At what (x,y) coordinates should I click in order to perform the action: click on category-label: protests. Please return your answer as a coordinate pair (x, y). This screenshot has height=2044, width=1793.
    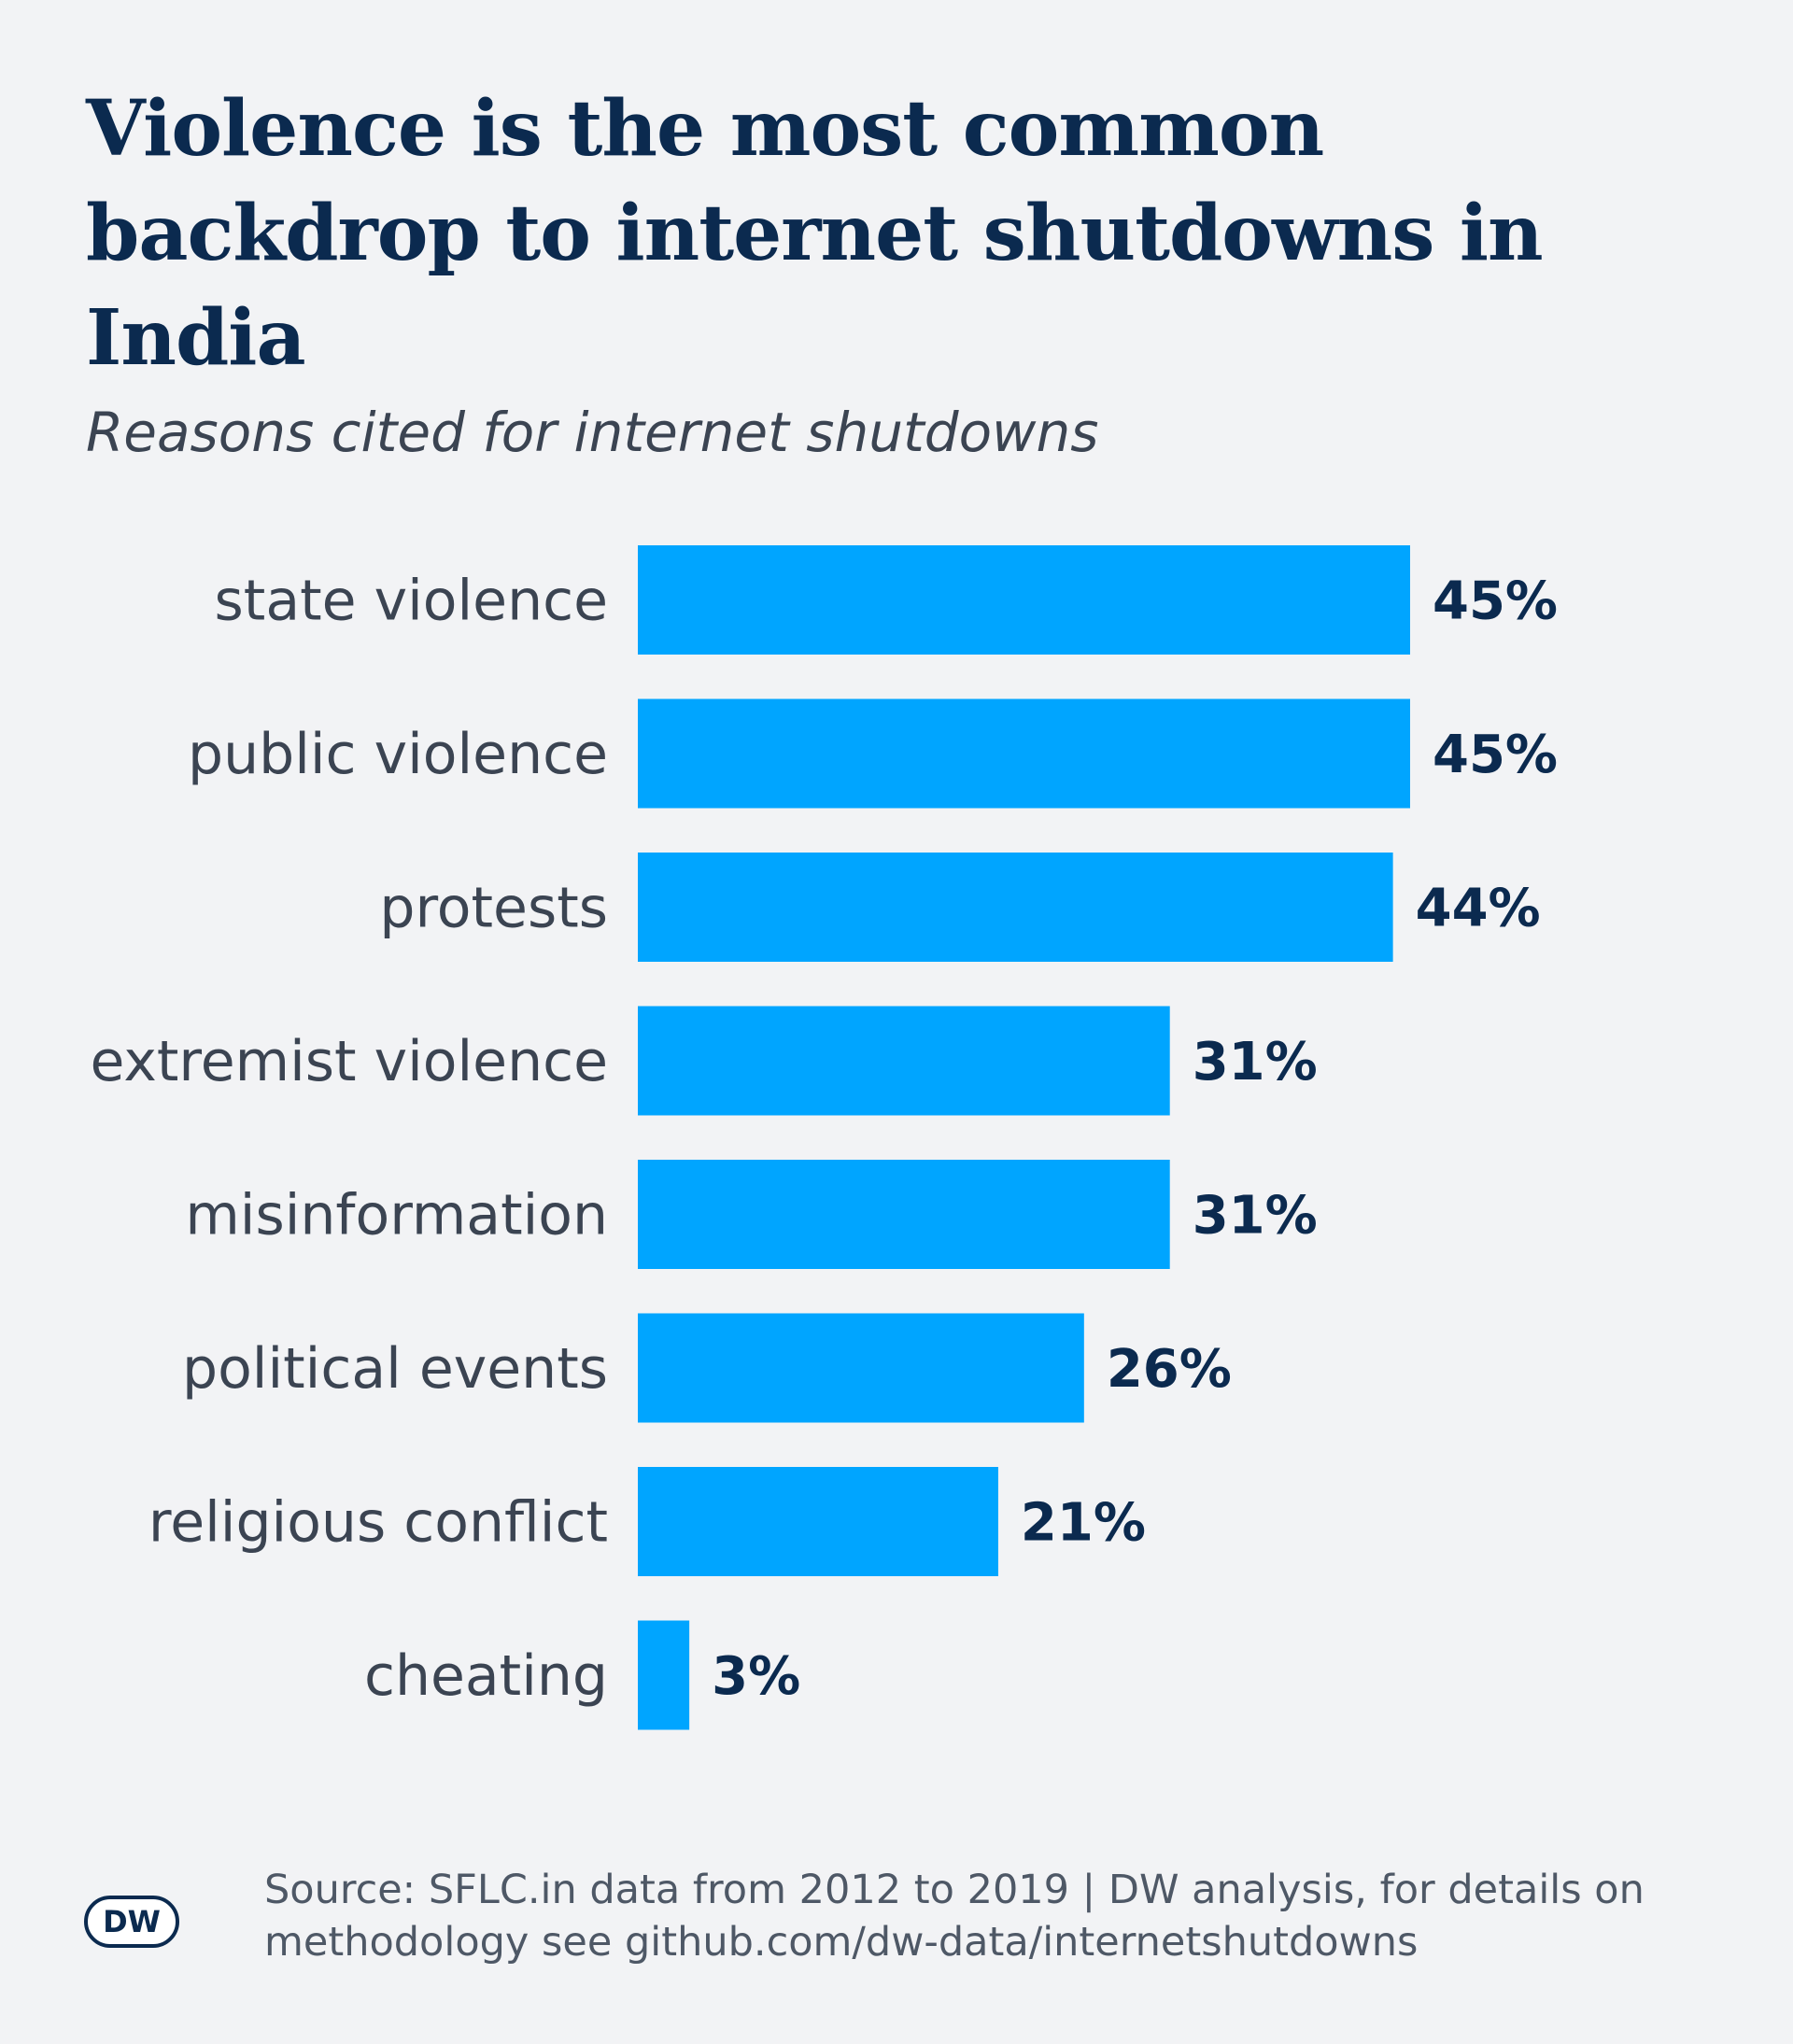
    Looking at the image, I should click on (494, 908).